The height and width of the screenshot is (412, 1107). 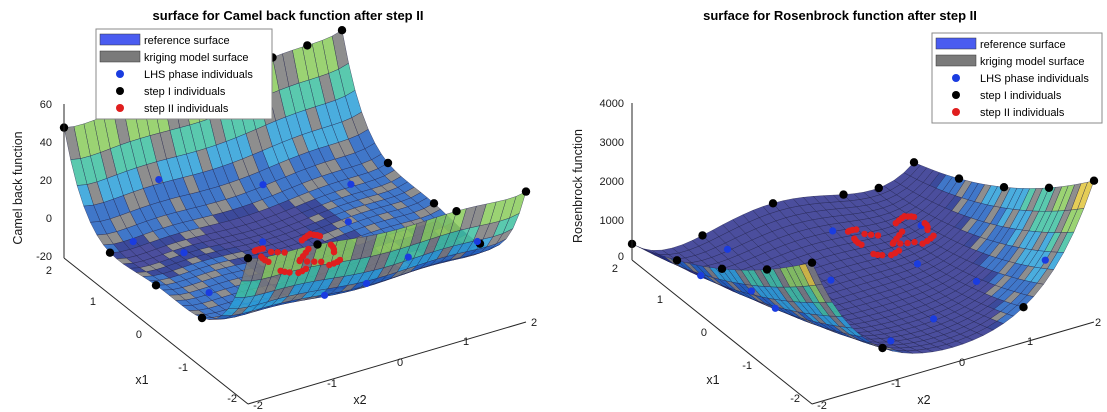 What do you see at coordinates (49, 271) in the screenshot?
I see `x1-tick-label: 2` at bounding box center [49, 271].